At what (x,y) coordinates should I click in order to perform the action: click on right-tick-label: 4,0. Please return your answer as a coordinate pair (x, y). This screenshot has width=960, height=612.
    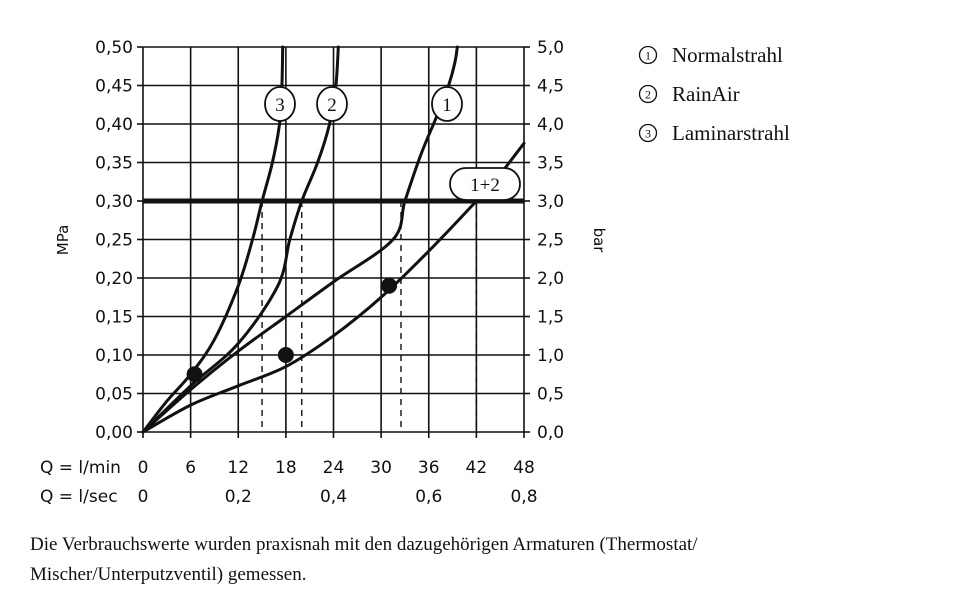
    Looking at the image, I should click on (550, 125).